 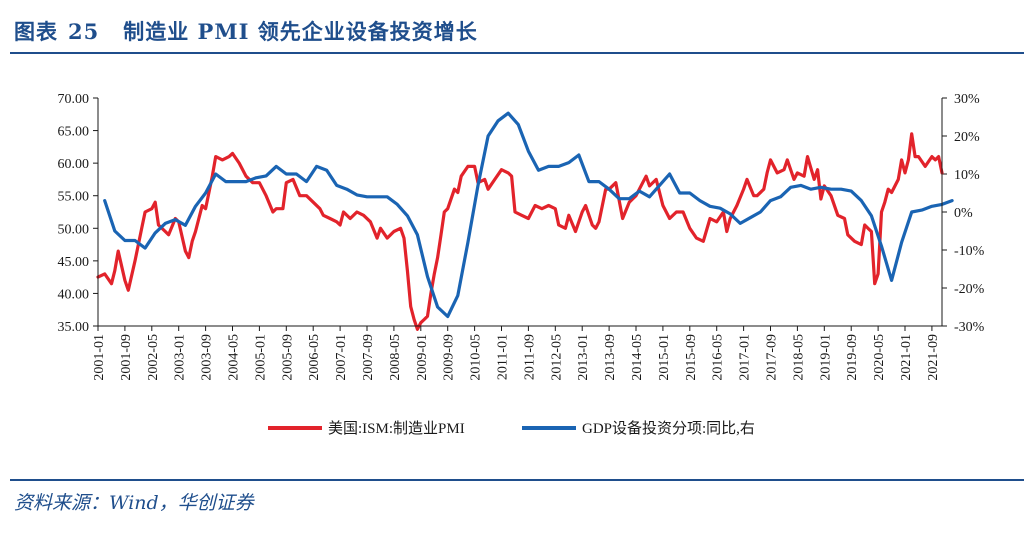 I want to click on left-tick-label: 50.00, so click(x=74, y=229).